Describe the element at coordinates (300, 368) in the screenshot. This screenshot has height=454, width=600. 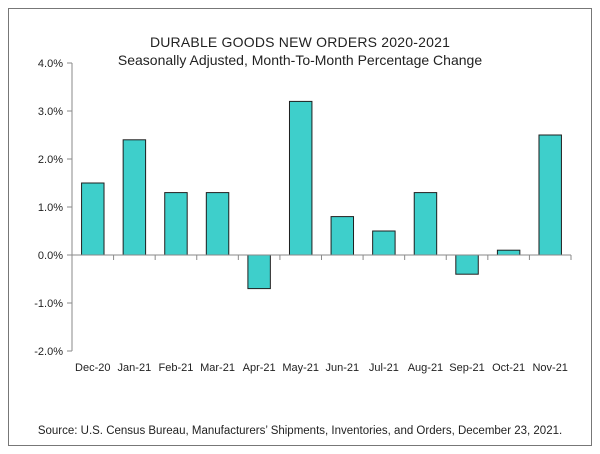
I see `x-tick-label: May-21` at that location.